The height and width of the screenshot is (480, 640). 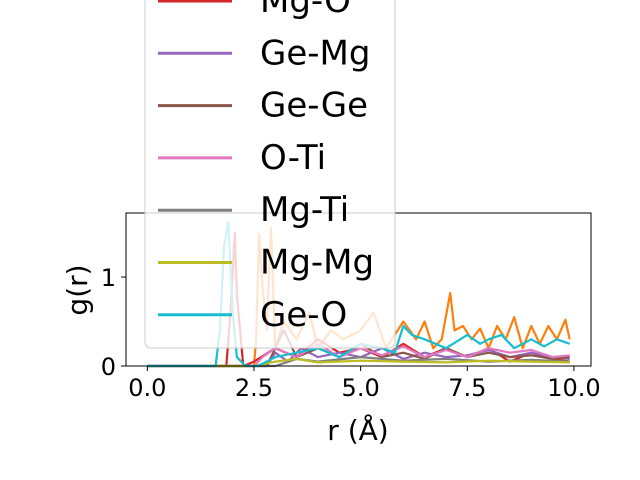 I want to click on y-axis-label: g(r), so click(x=77, y=289).